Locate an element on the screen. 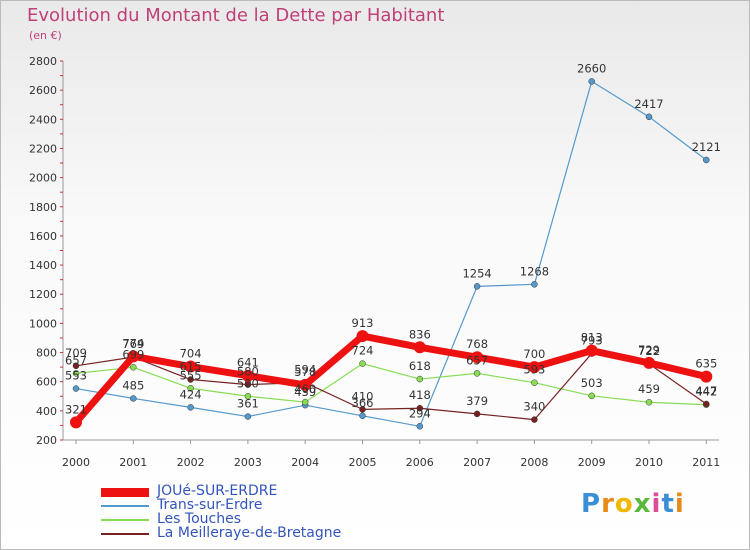 The height and width of the screenshot is (550, 750). data-label: 410 is located at coordinates (363, 396).